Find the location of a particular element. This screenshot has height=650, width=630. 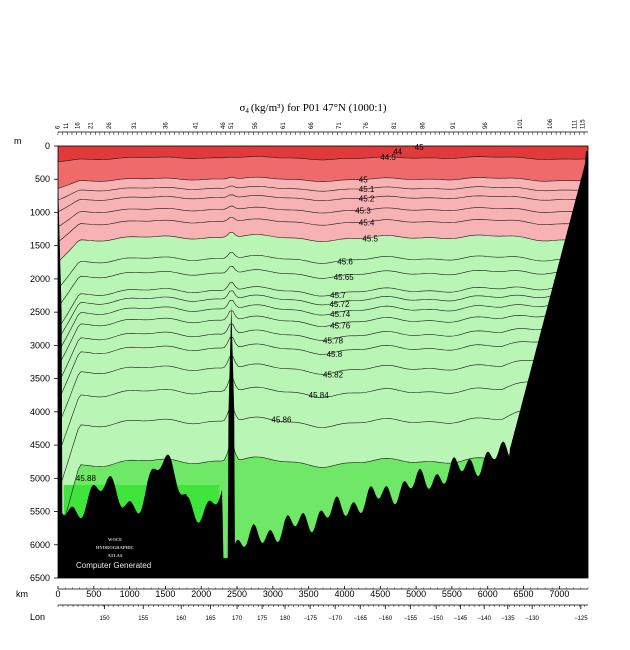

chart-title: σ4 (kg/m³) for P01 47°N (1000:1) is located at coordinates (312, 108).